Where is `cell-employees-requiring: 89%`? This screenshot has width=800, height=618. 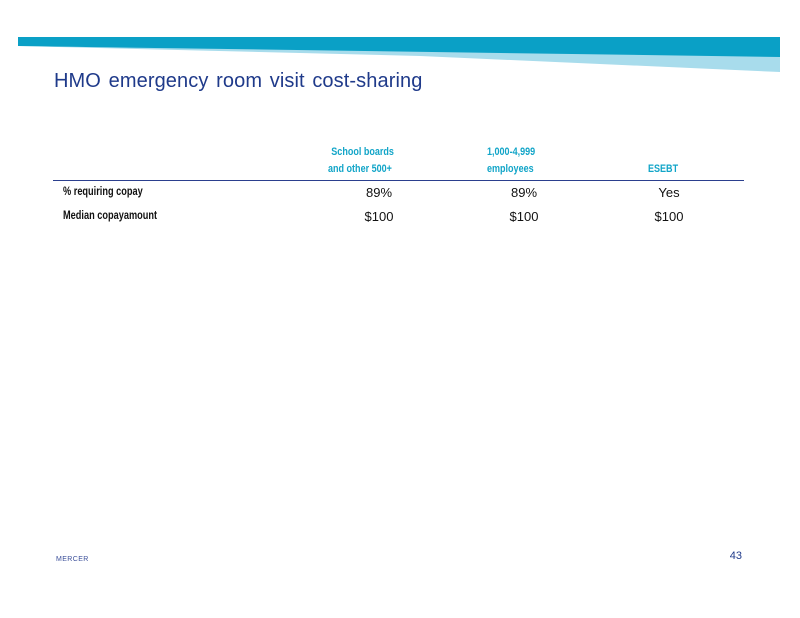 cell-employees-requiring: 89% is located at coordinates (524, 192).